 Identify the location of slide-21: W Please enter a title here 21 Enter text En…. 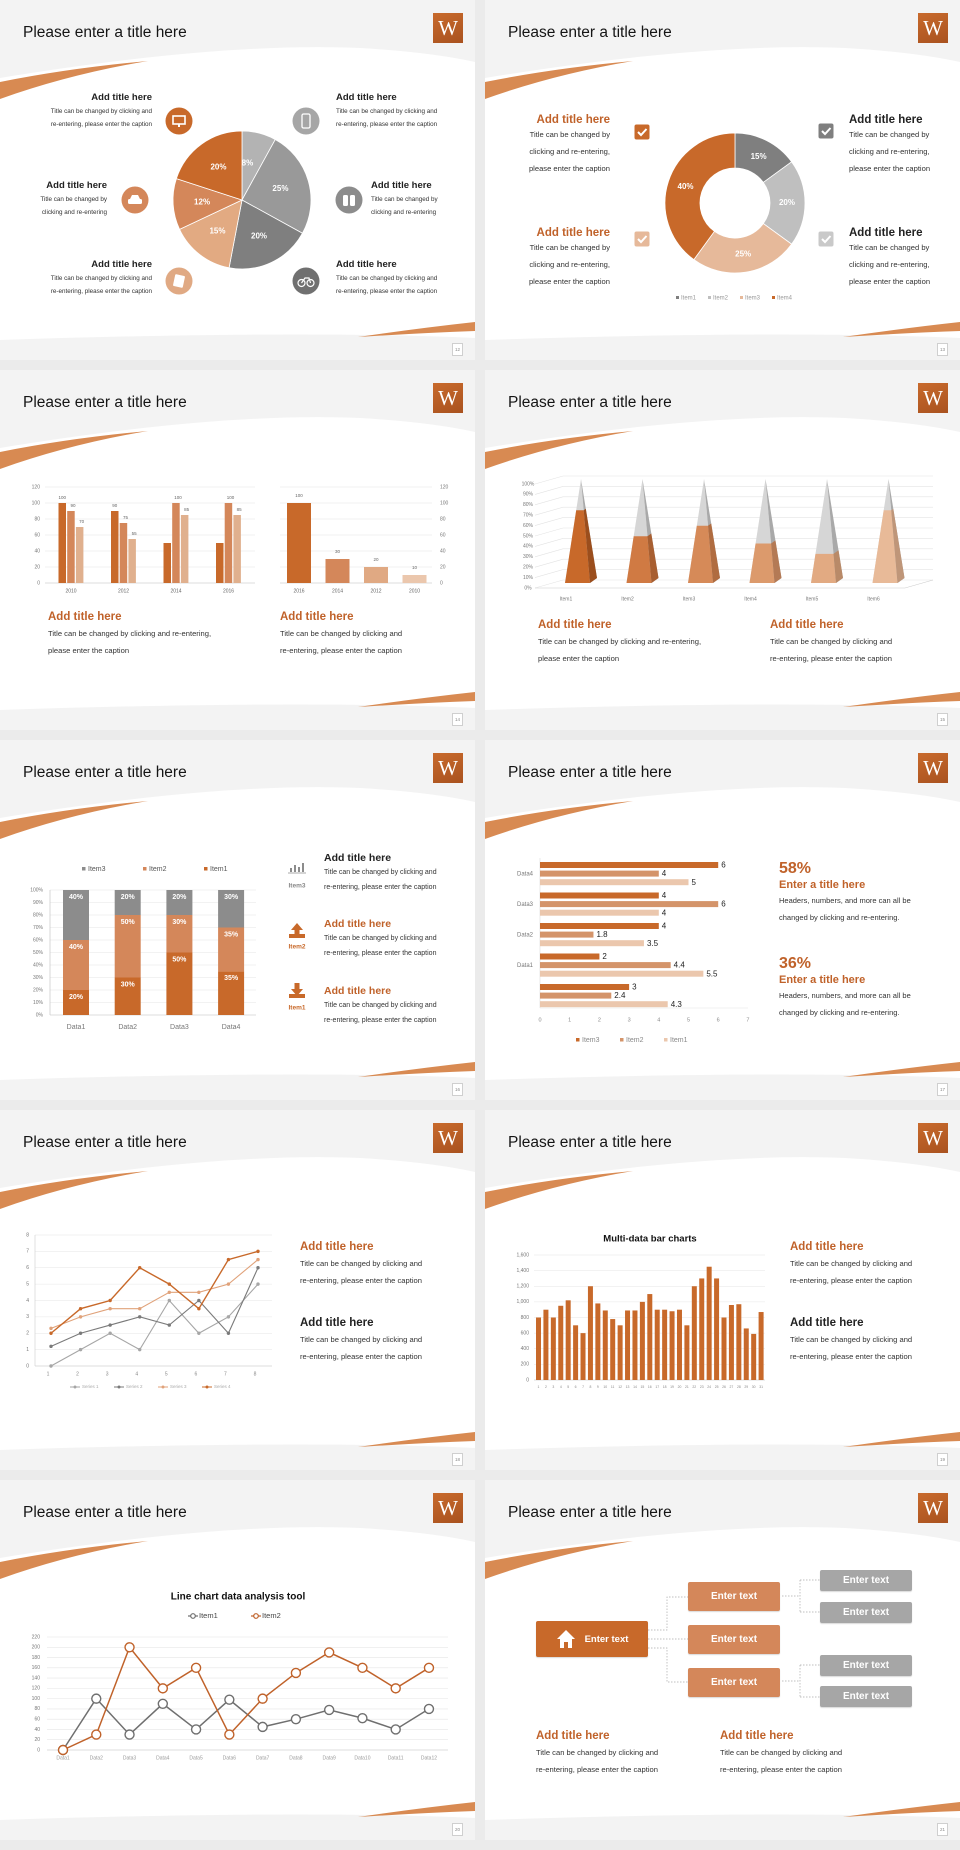
(722, 1660).